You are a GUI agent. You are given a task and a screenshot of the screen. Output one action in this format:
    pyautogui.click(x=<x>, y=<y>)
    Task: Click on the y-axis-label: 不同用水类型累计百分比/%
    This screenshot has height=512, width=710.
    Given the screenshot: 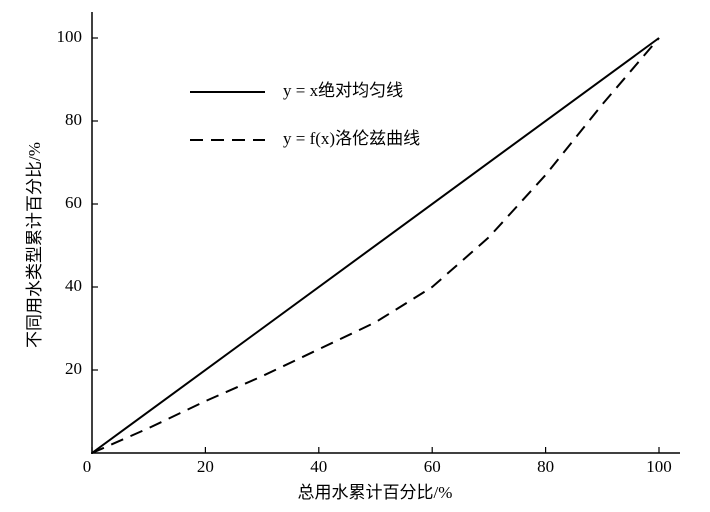 What is the action you would take?
    pyautogui.click(x=34, y=245)
    